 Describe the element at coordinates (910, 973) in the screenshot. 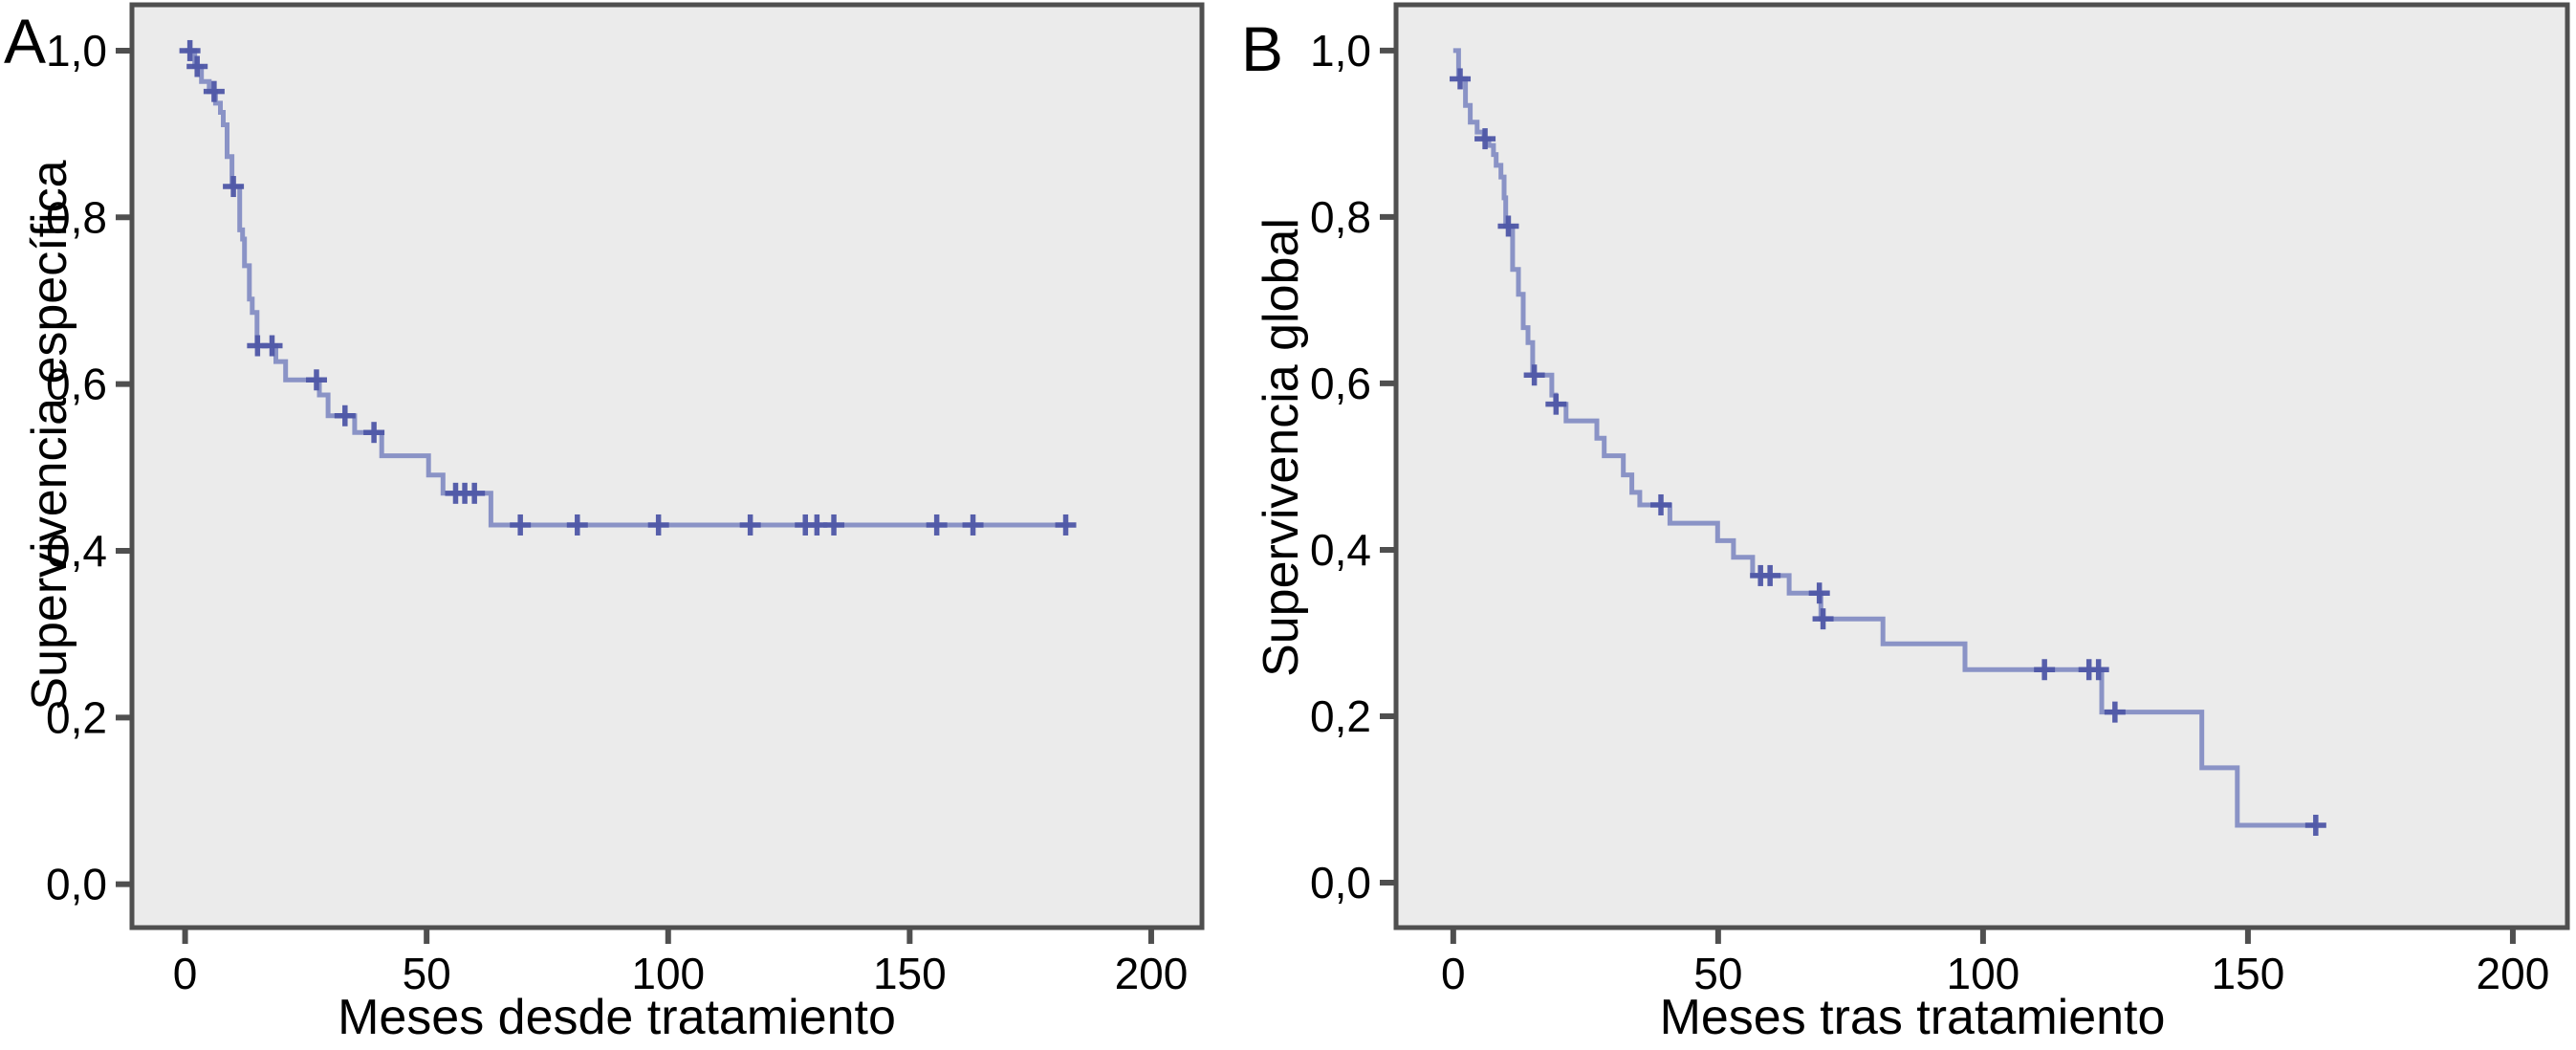

I see `x-tick-label-a: 150` at that location.